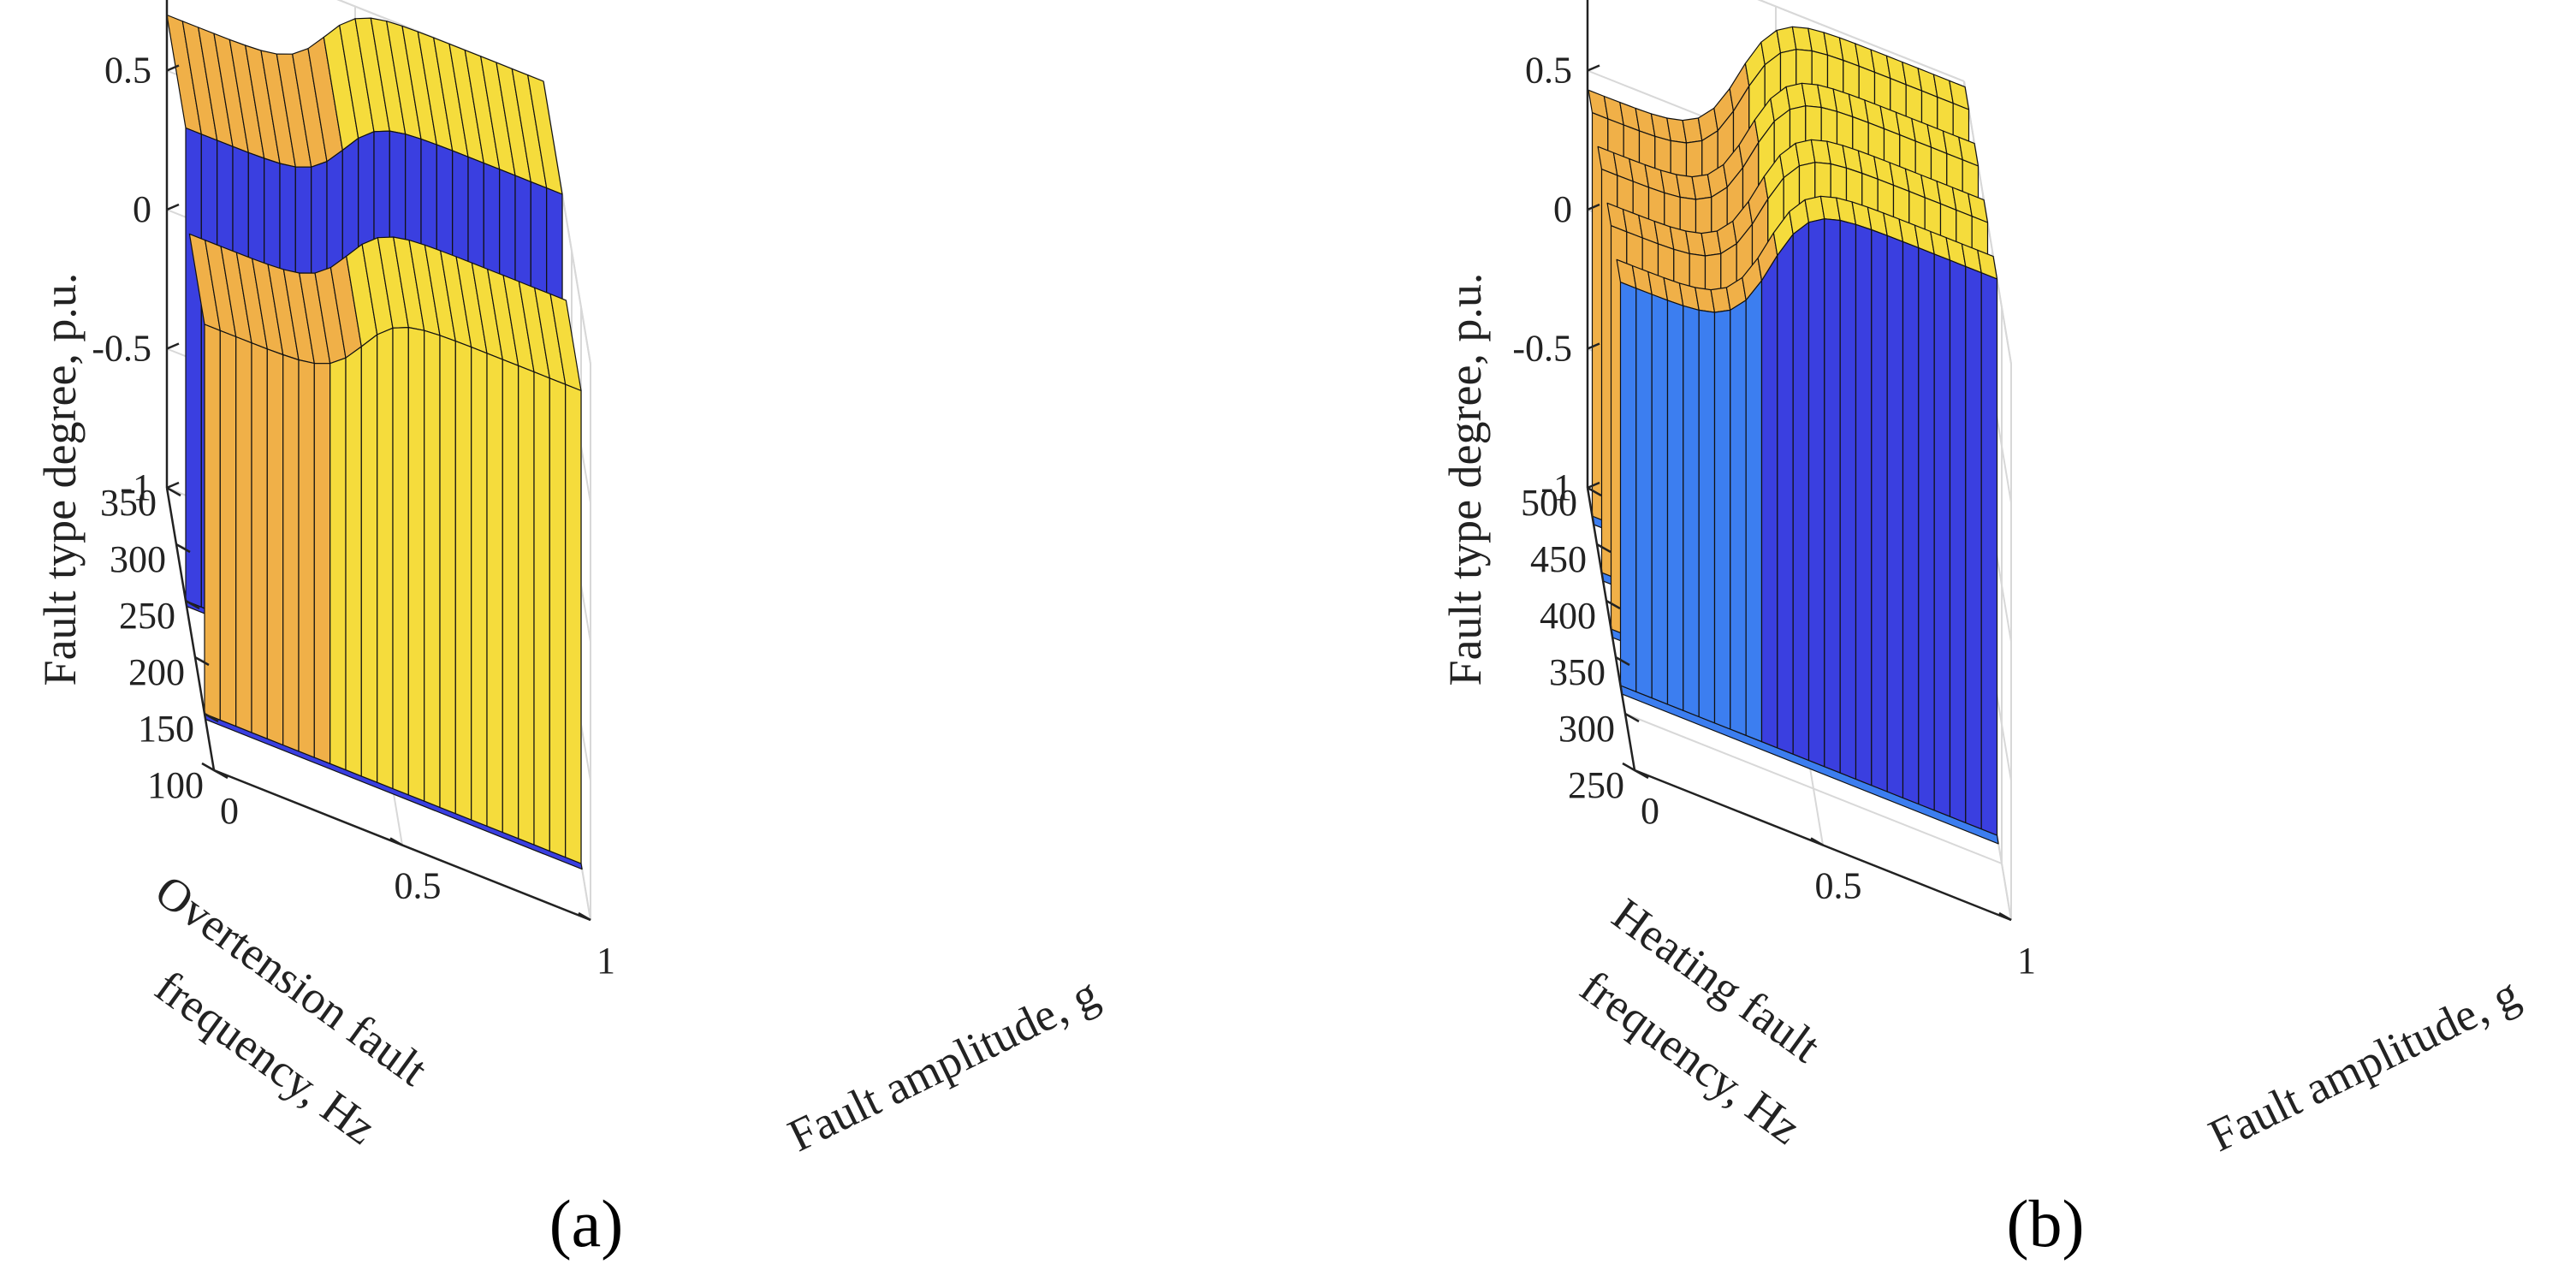 This screenshot has width=2576, height=1282. Describe the element at coordinates (156, 672) in the screenshot. I see `y-tick-label: 200` at that location.